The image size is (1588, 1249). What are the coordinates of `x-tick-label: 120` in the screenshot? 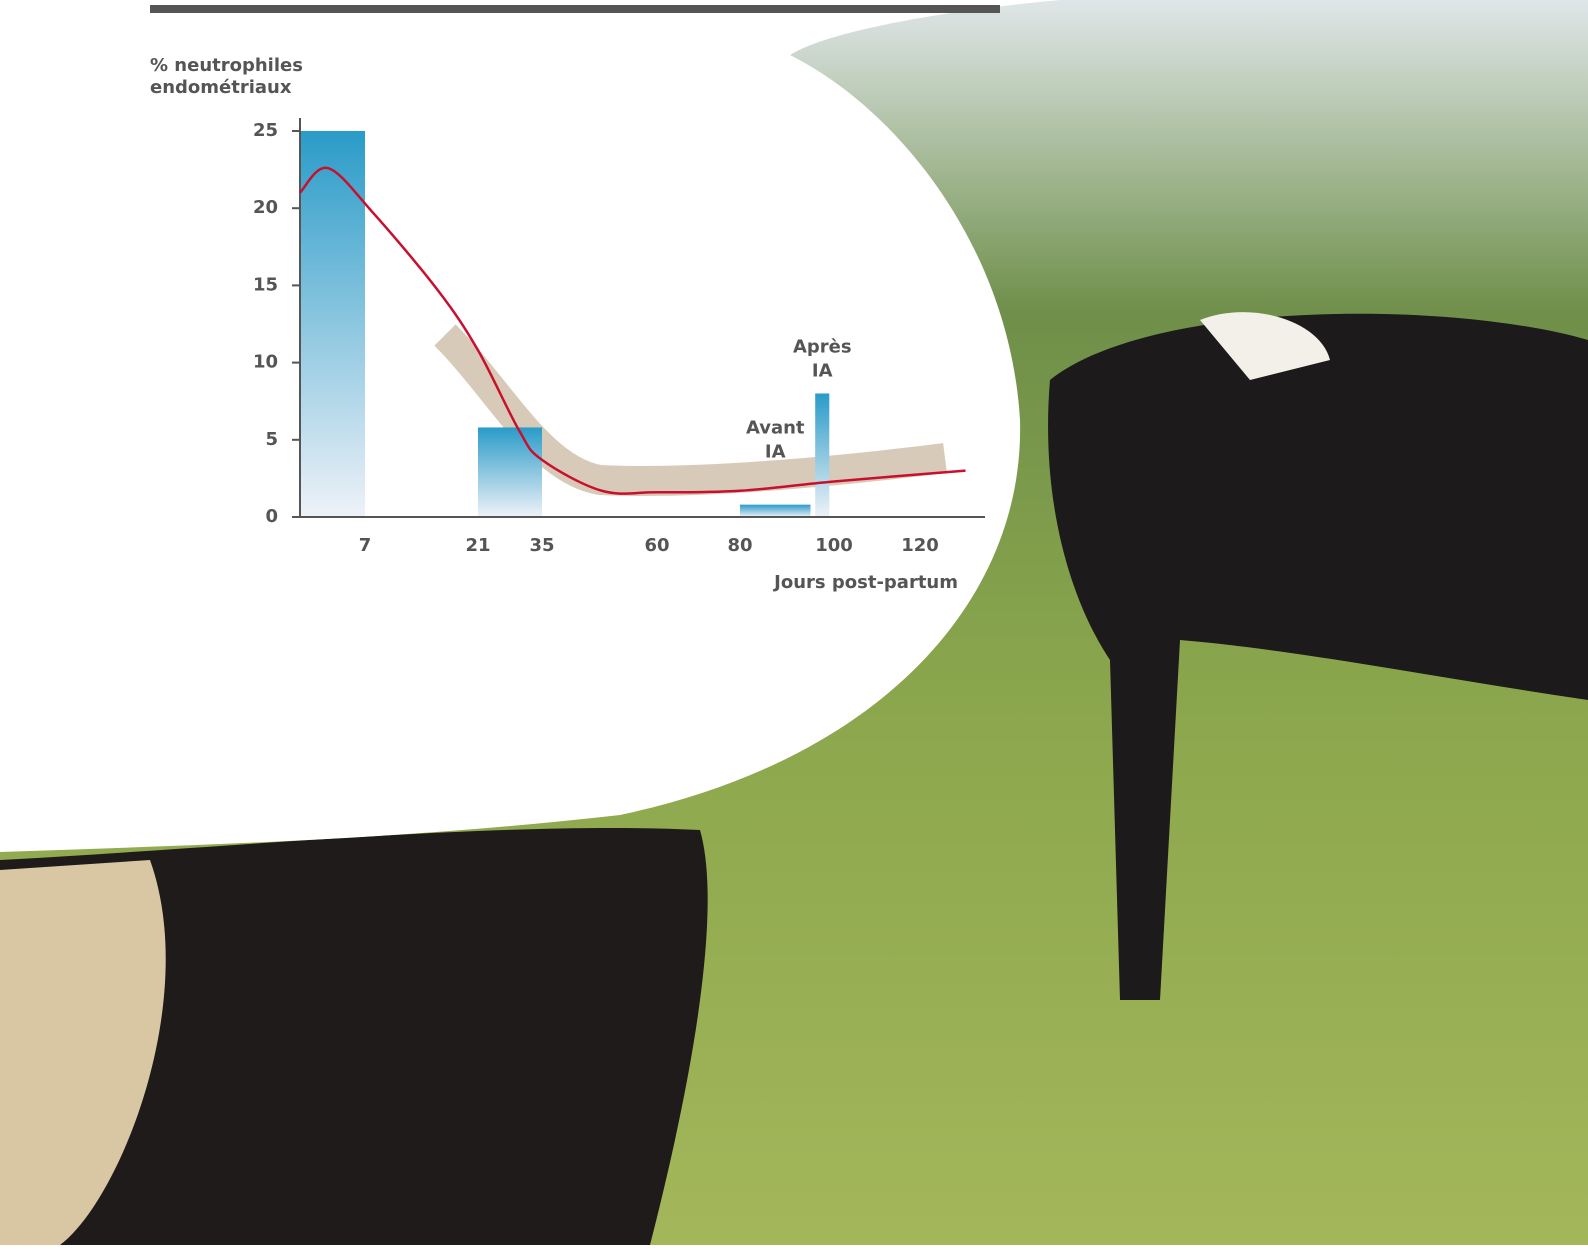 It's located at (920, 545).